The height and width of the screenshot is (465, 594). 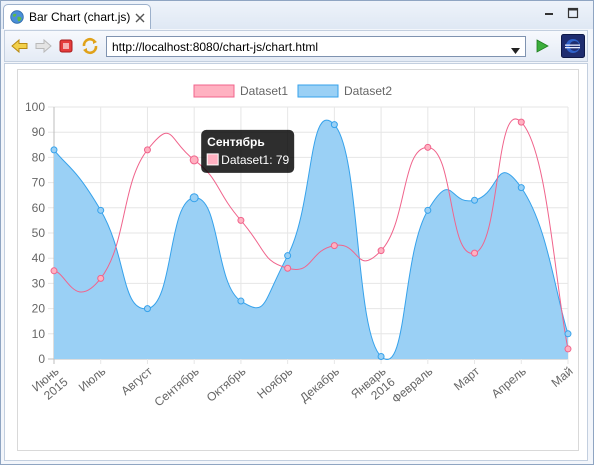 What do you see at coordinates (39, 183) in the screenshot?
I see `y-tick-label: 70` at bounding box center [39, 183].